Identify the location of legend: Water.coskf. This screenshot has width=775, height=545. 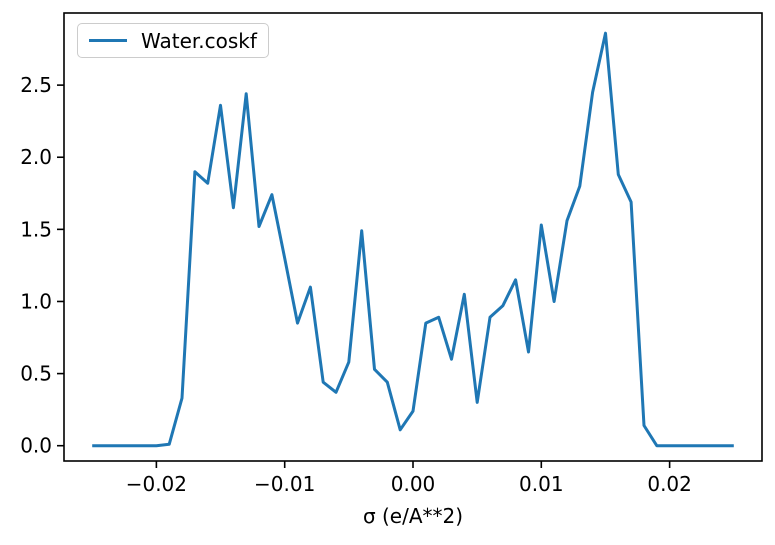
(173, 40).